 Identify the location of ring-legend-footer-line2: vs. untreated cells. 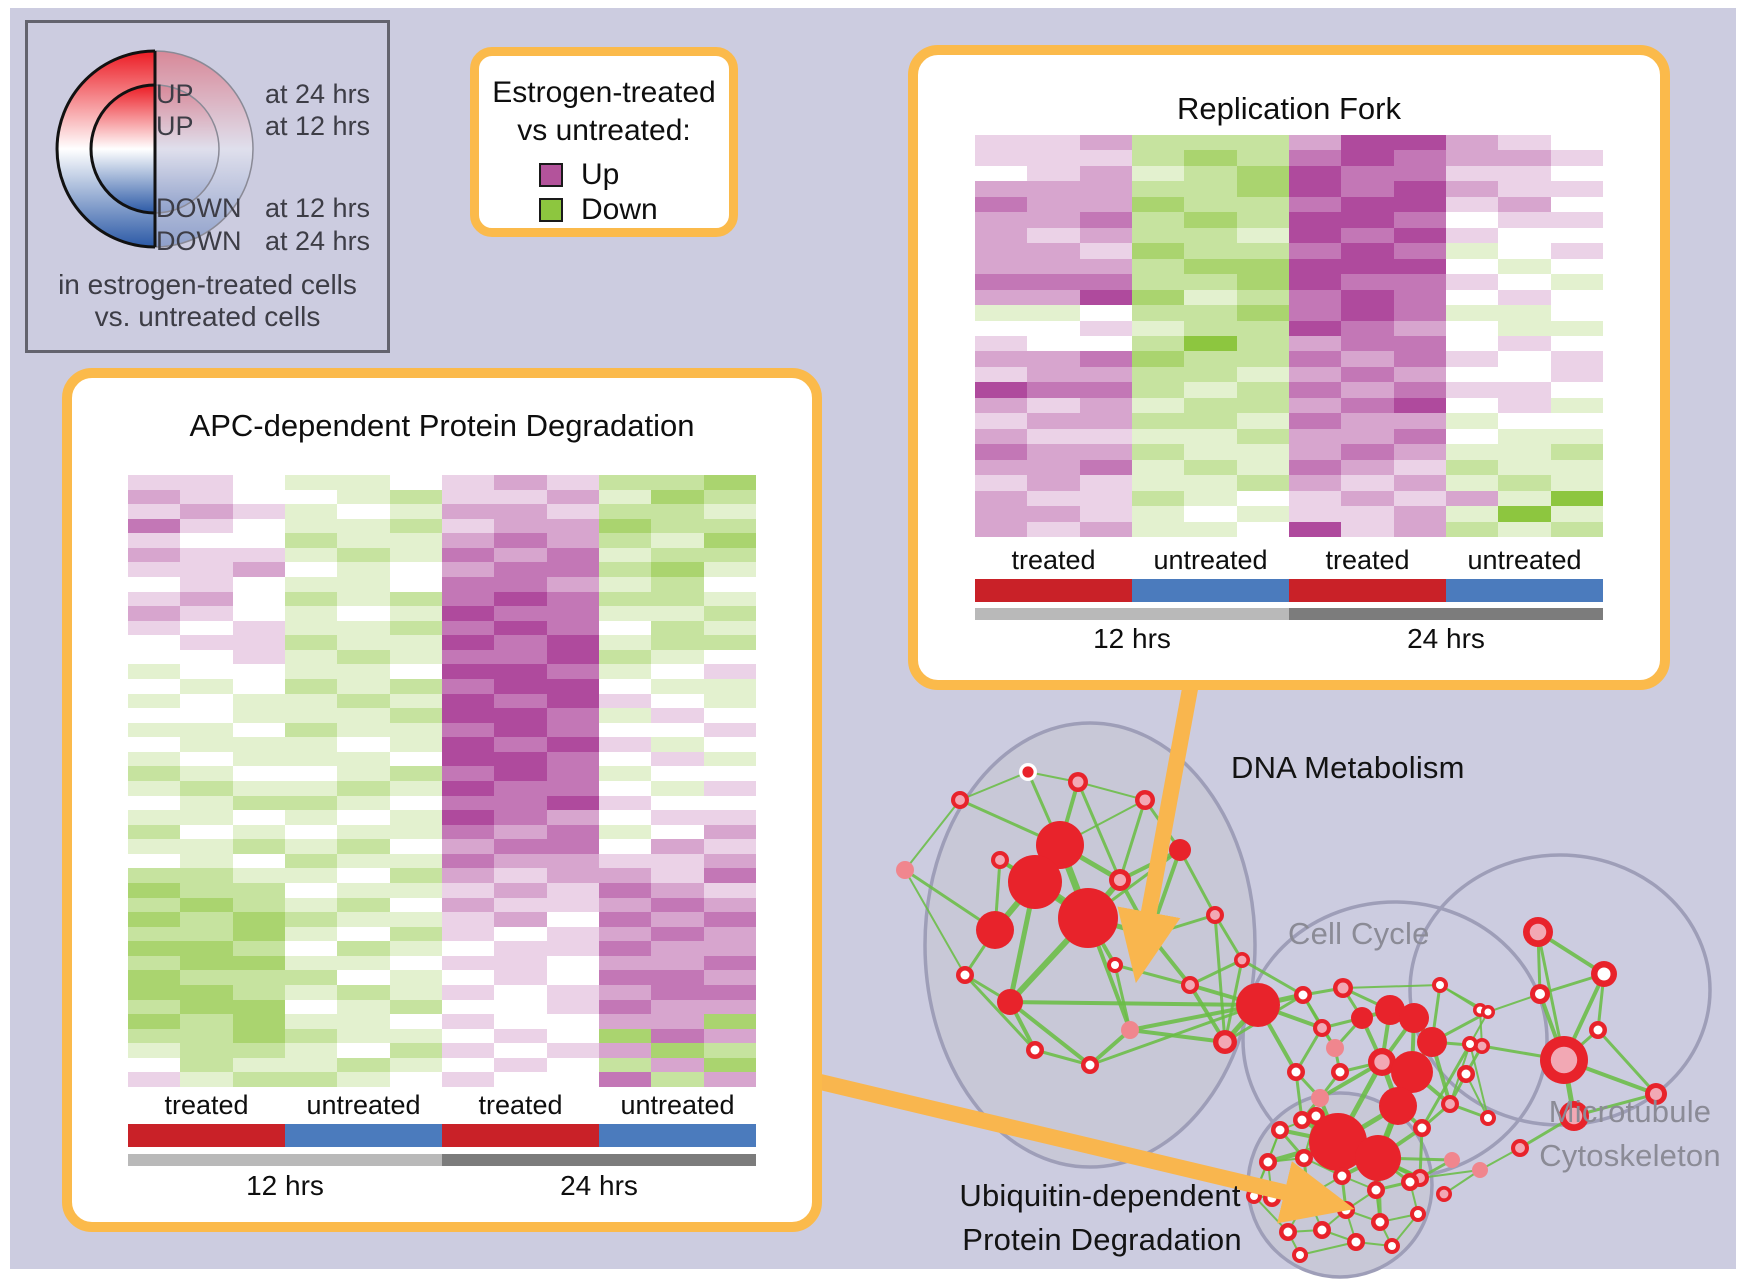
(207, 316).